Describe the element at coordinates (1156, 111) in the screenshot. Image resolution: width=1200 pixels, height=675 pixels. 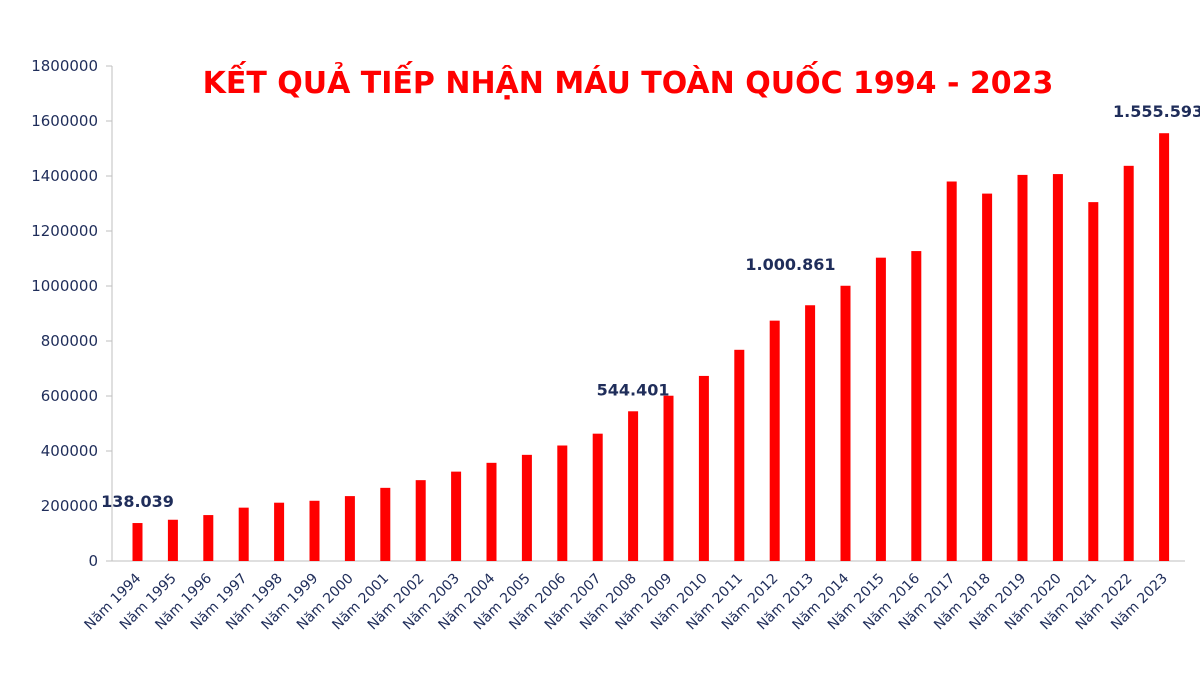
I see `data-label: 1.555.593` at that location.